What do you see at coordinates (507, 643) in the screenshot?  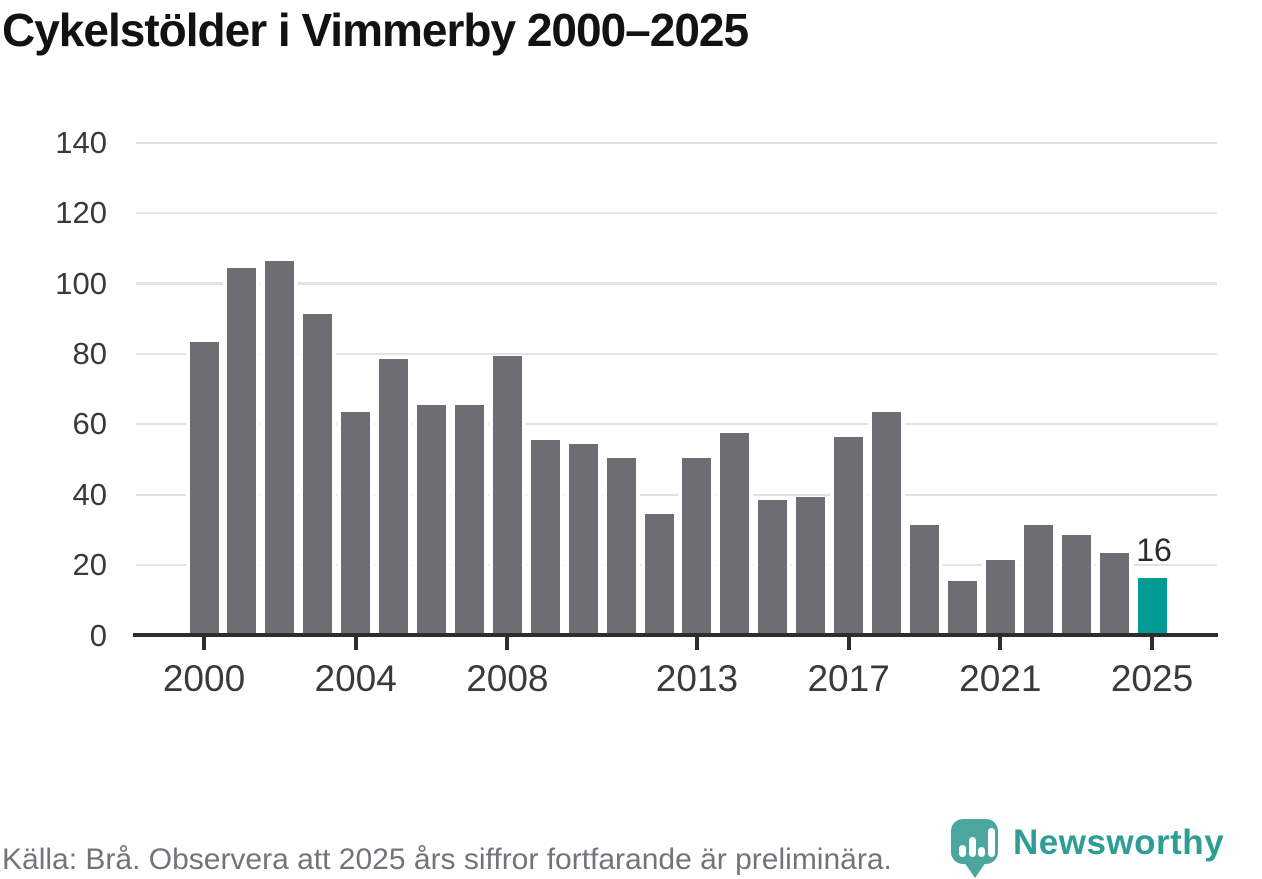 I see `x-tick-2008` at bounding box center [507, 643].